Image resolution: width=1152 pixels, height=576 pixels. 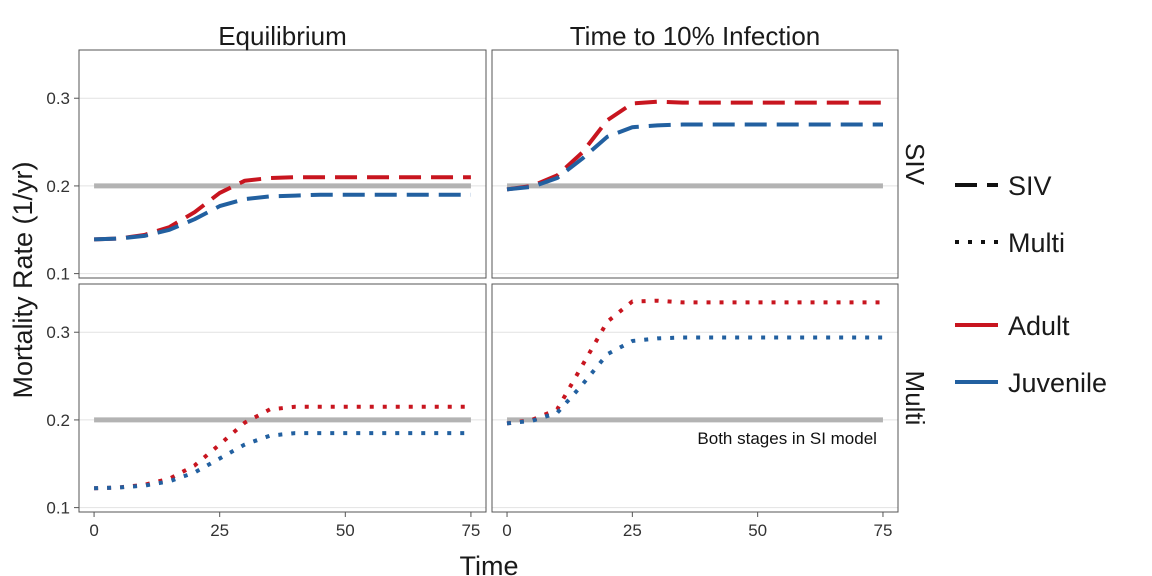 I want to click on legend-label: SIV, so click(x=1030, y=186).